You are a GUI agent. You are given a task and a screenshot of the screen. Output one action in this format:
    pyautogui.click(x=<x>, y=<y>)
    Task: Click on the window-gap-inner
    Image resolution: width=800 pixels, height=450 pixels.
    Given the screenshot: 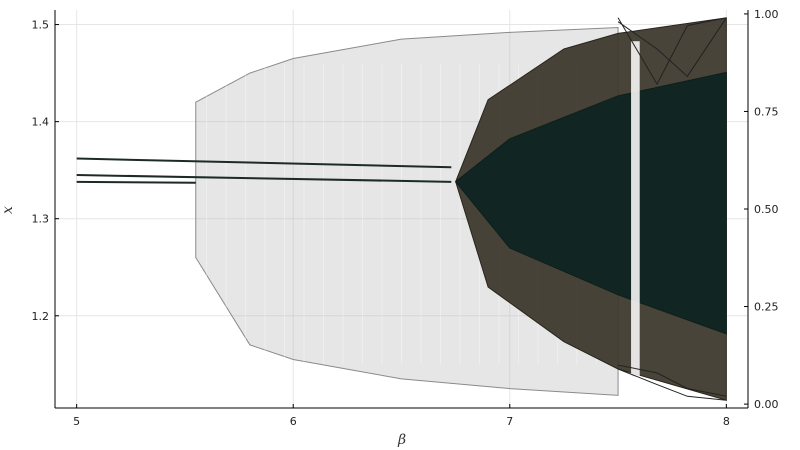 What is the action you would take?
    pyautogui.click(x=635, y=209)
    